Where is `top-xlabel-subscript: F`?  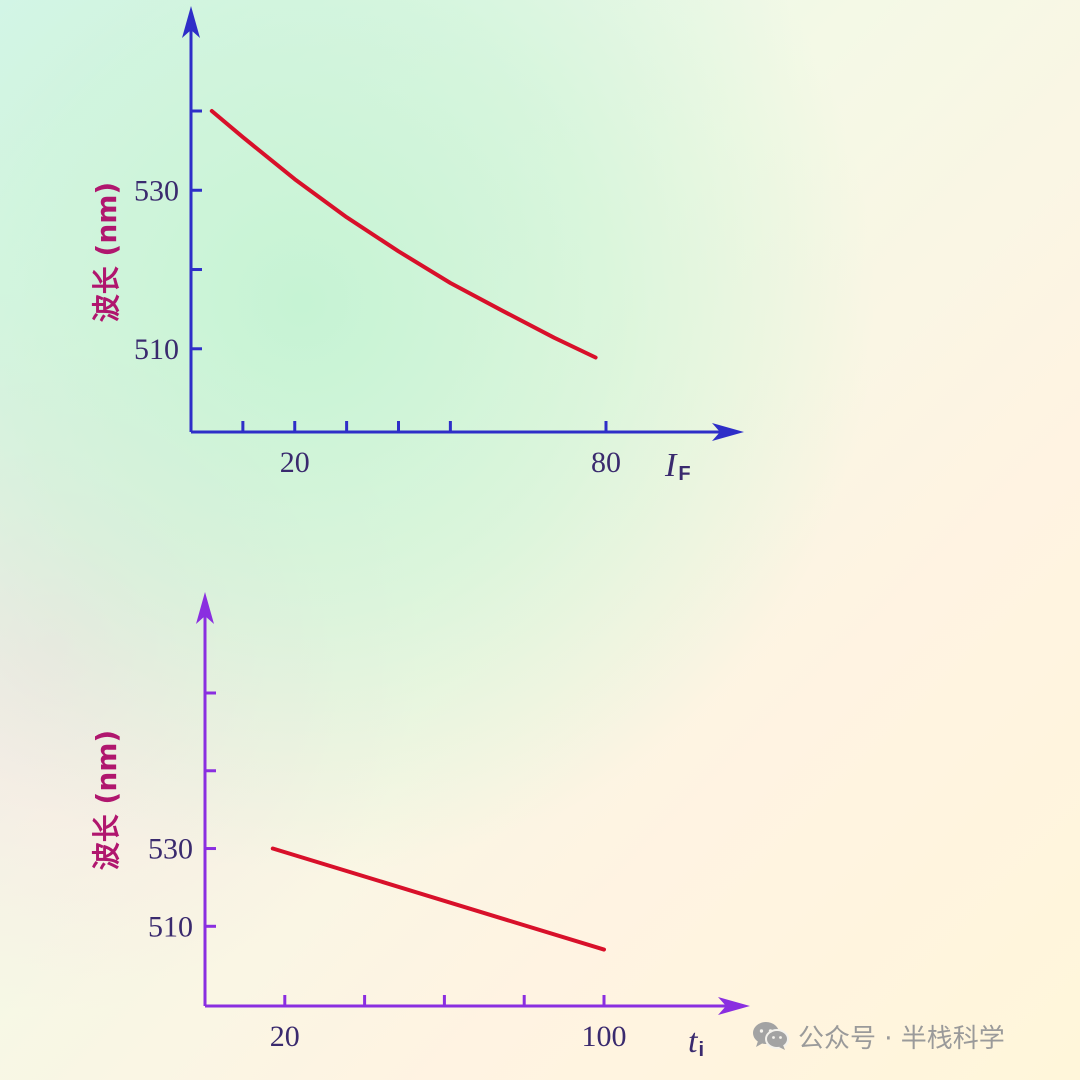 top-xlabel-subscript: F is located at coordinates (684, 474).